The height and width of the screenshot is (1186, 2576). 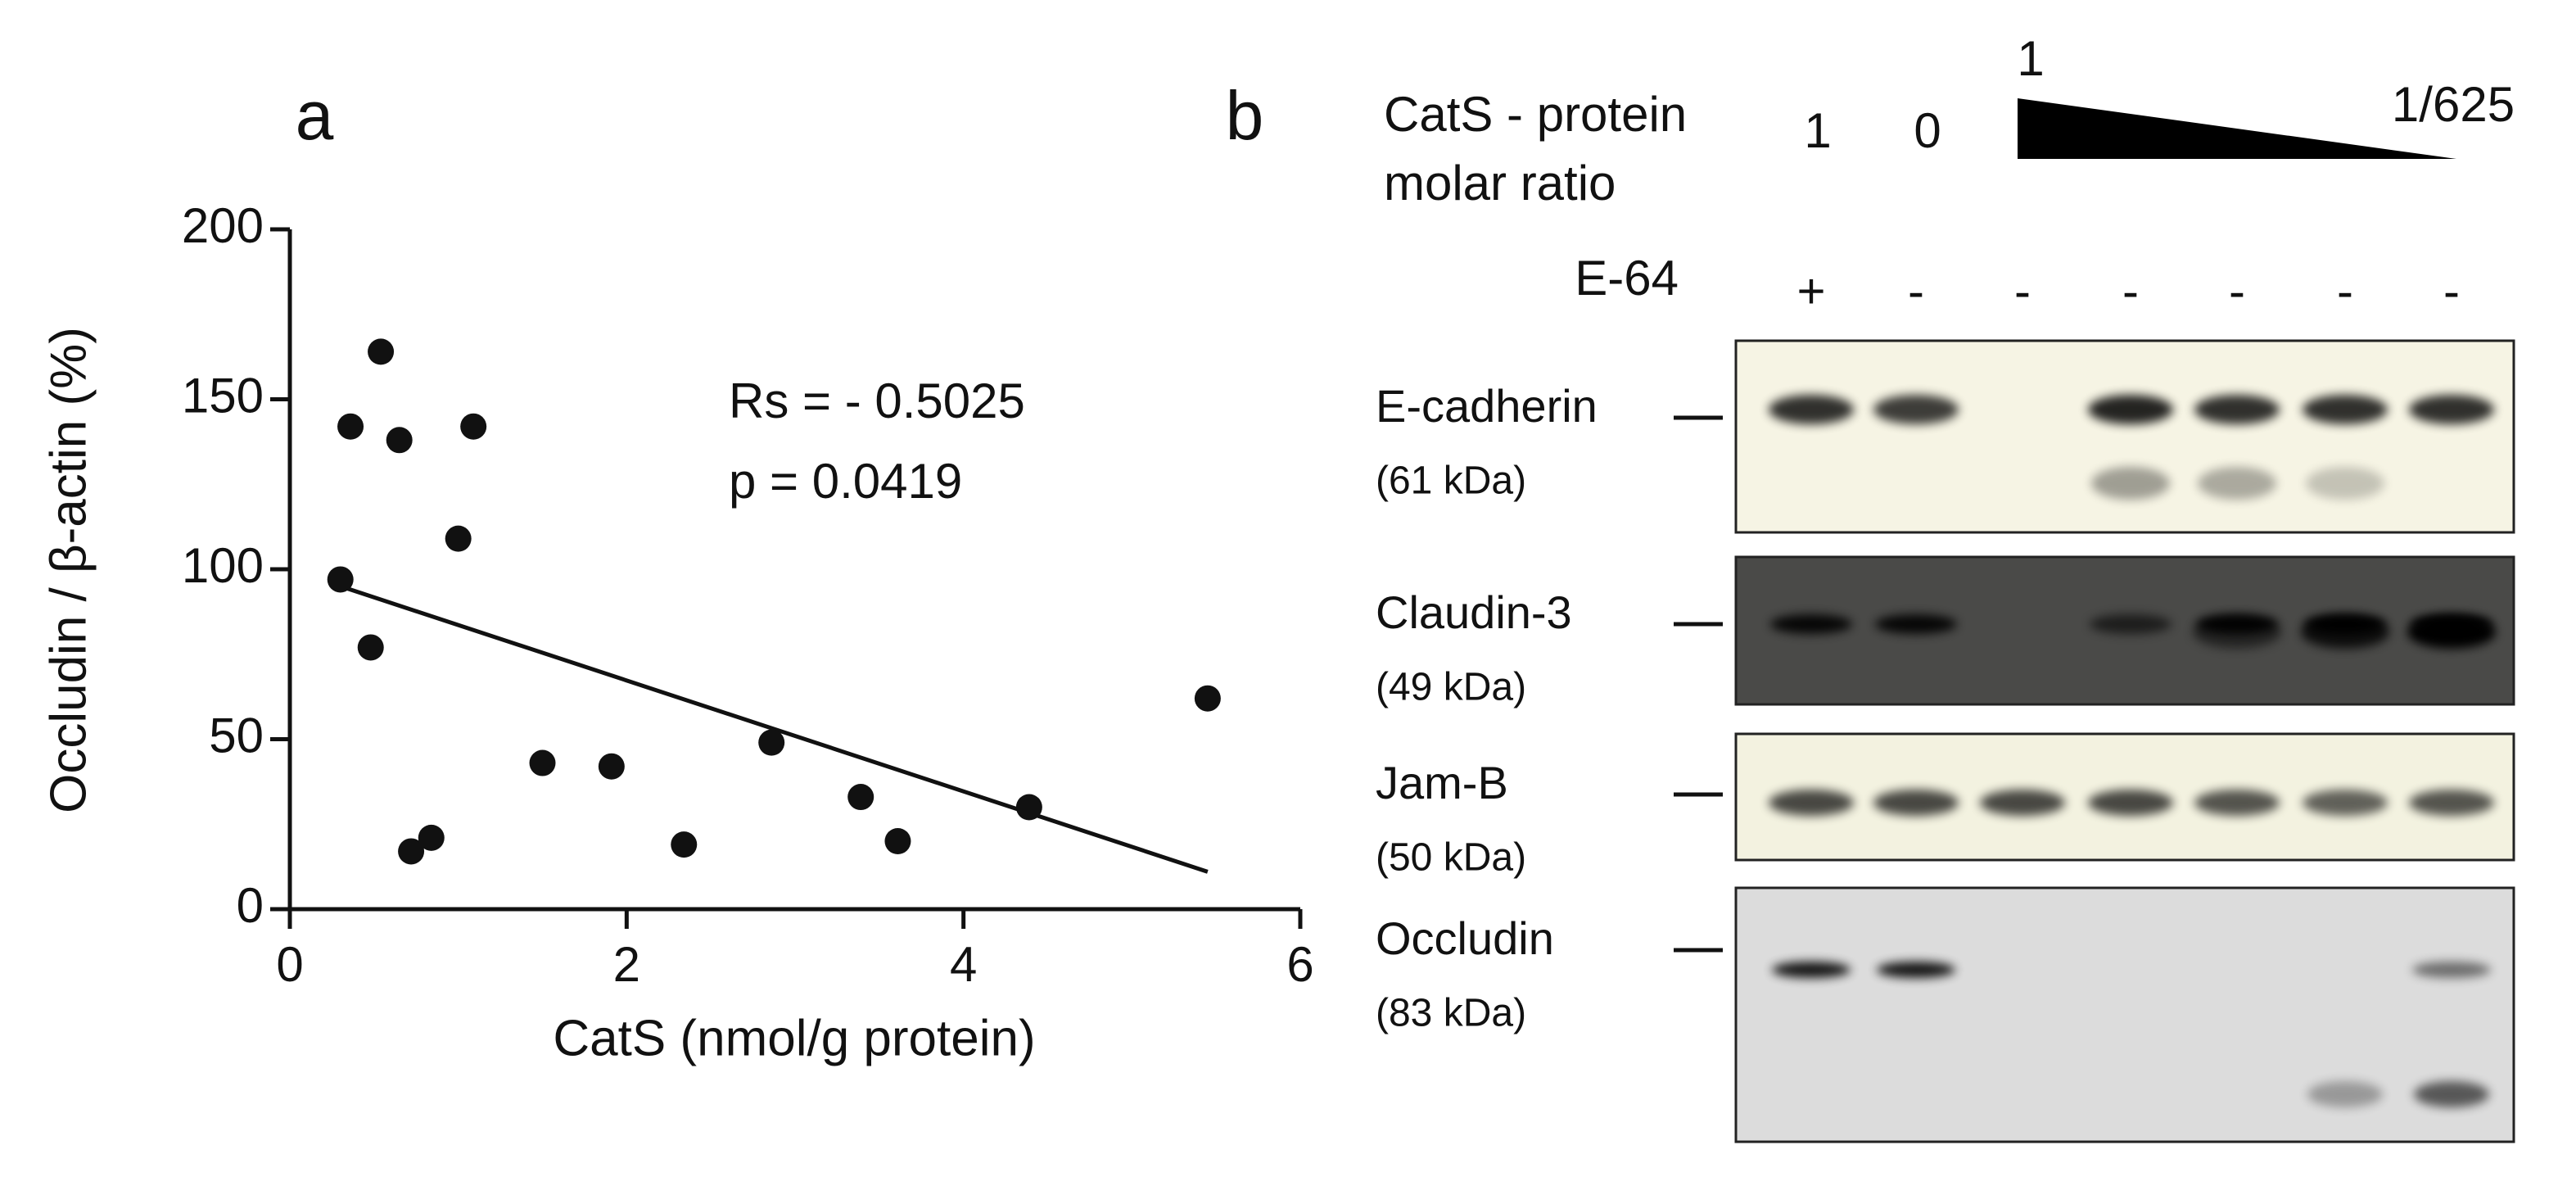 I want to click on blot-size: (61 kDa), so click(x=1451, y=481).